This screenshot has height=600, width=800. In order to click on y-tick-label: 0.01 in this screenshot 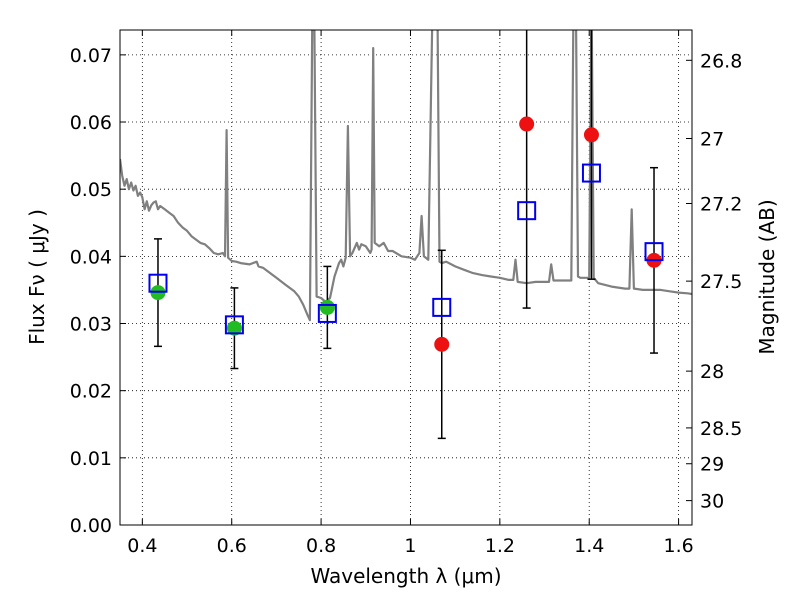, I will do `click(91, 459)`.